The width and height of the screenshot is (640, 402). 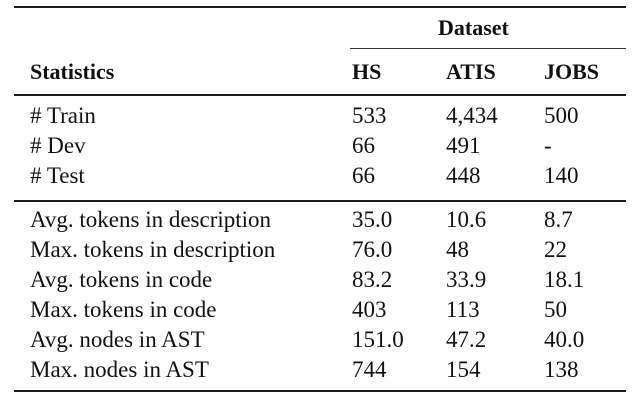 I want to click on atis-cell: 4,434, so click(x=472, y=115).